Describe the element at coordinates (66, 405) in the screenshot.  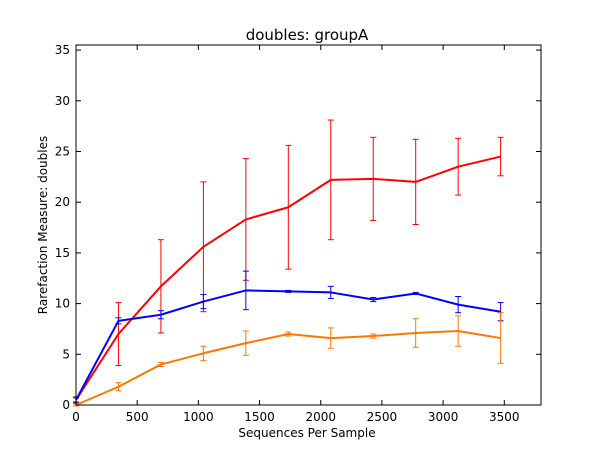
I see `y-tick-label: 0` at that location.